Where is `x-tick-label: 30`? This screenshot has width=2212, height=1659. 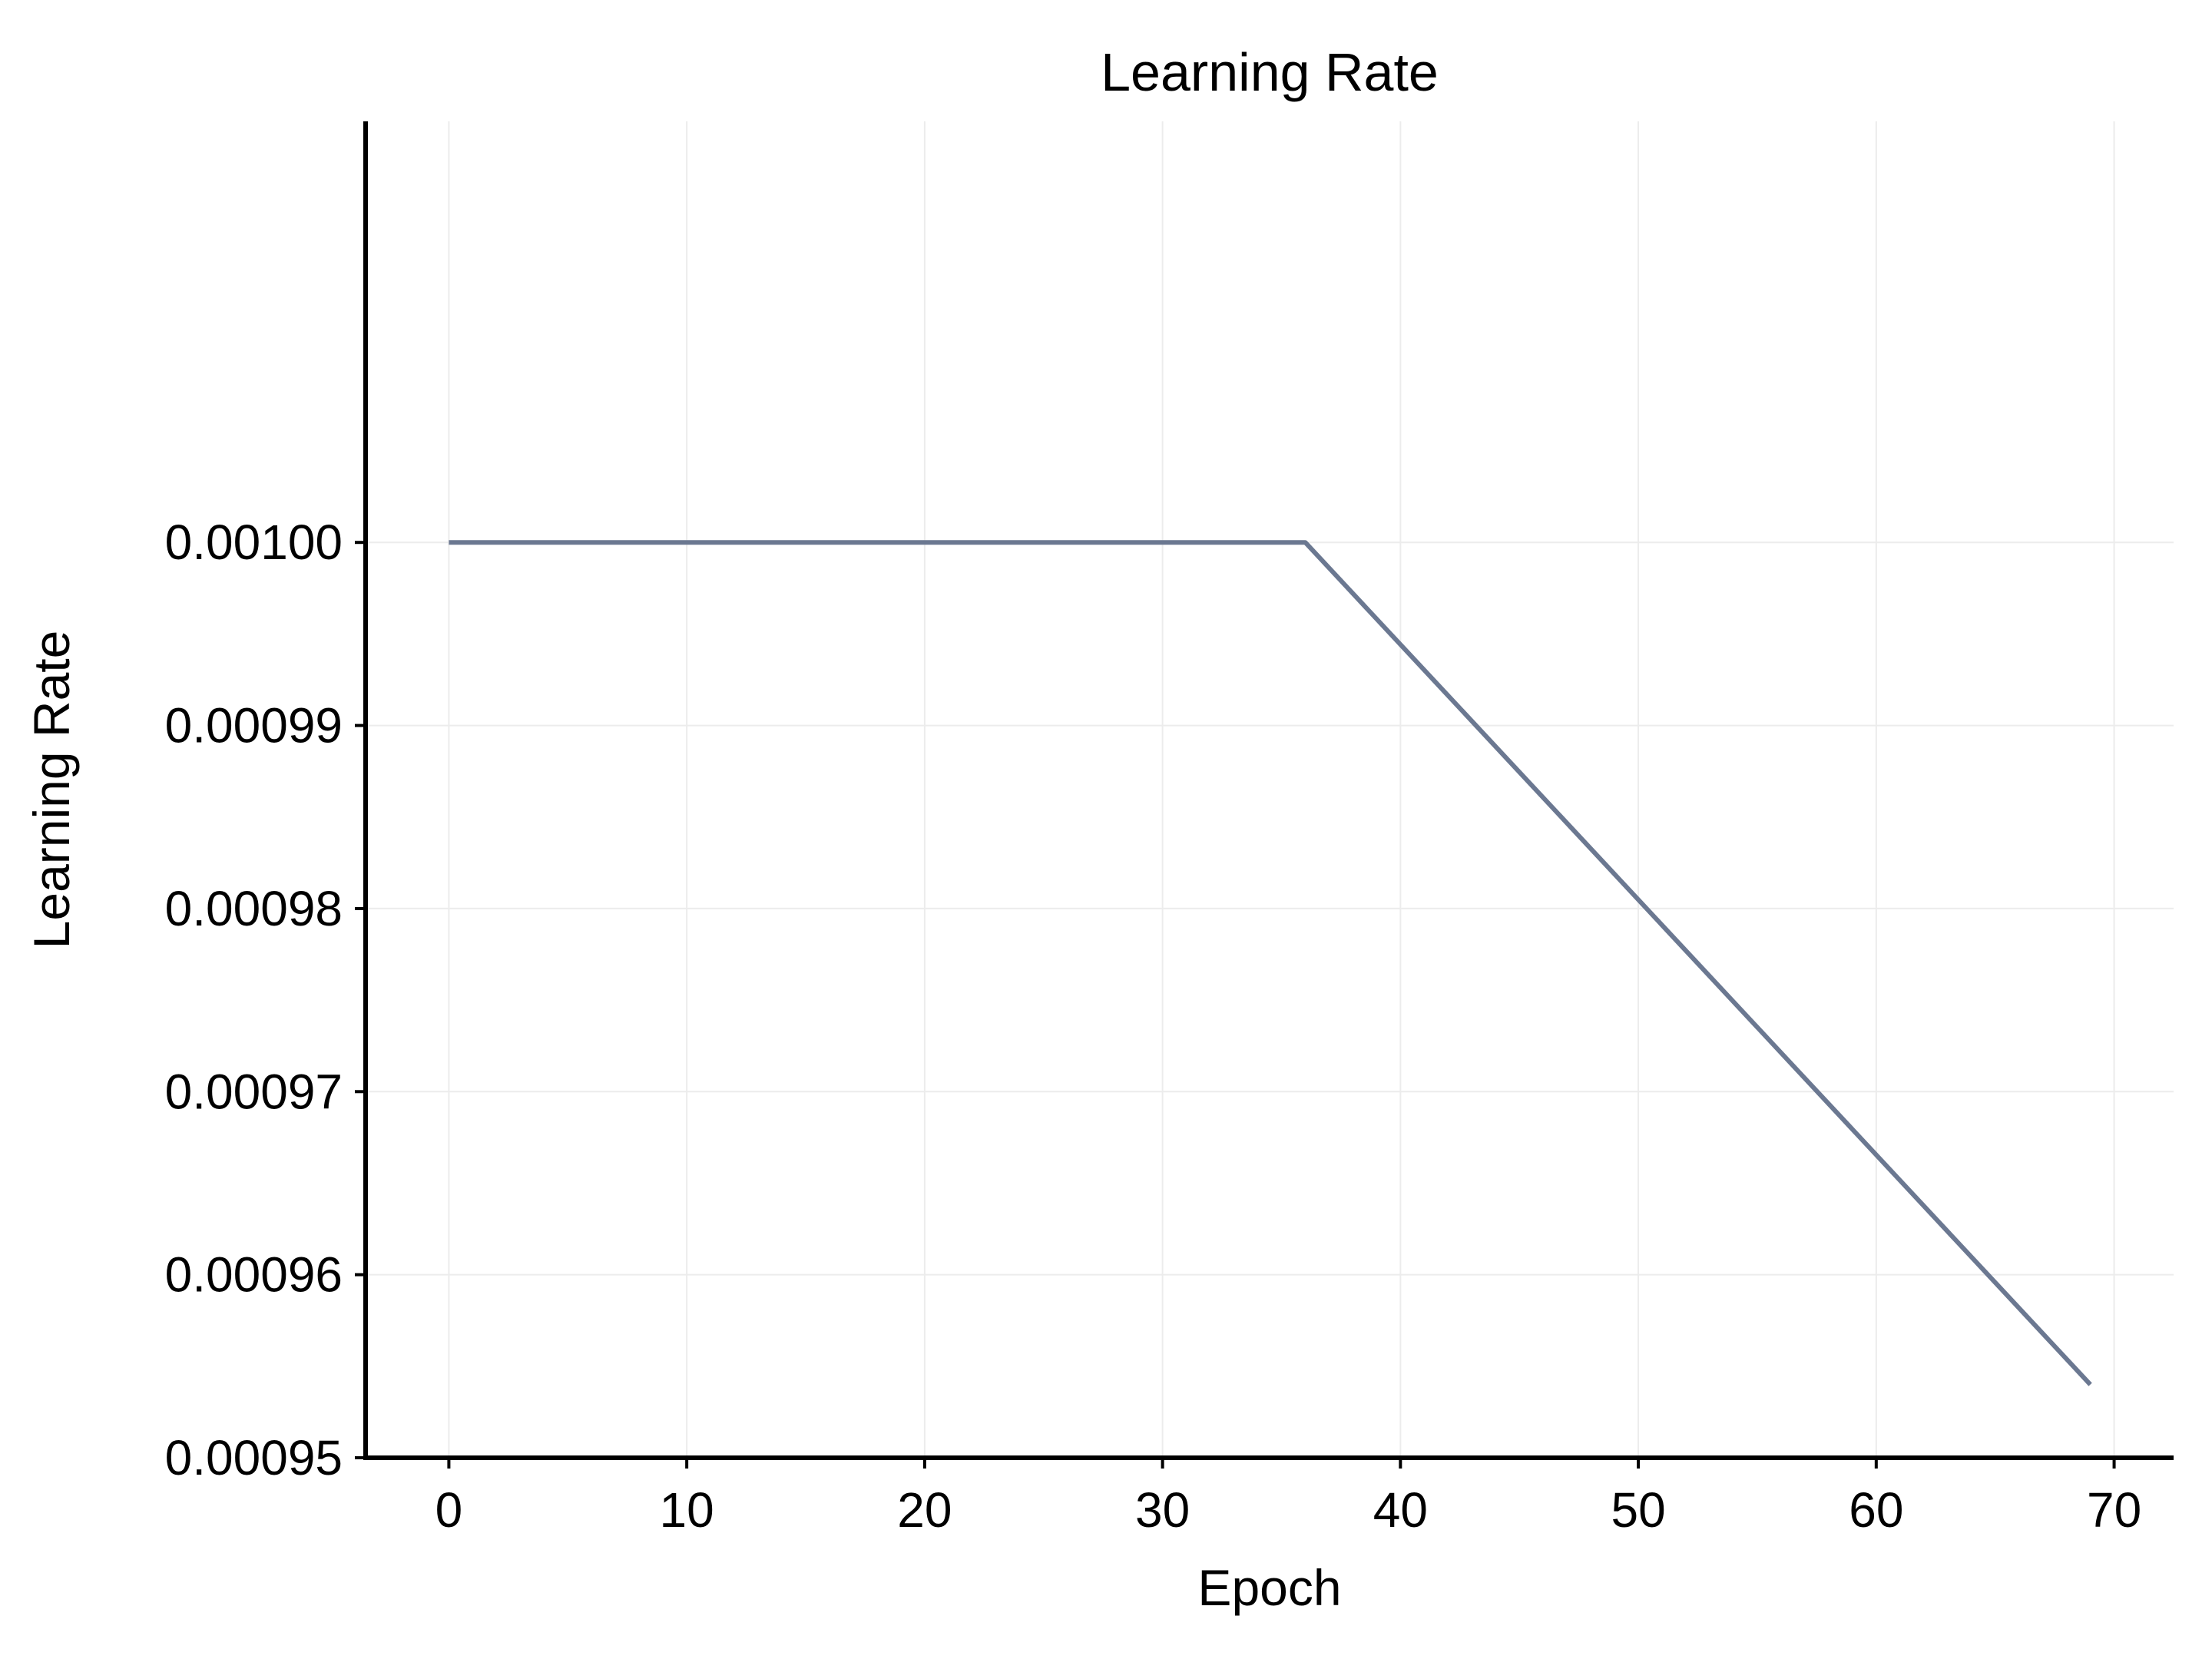 x-tick-label: 30 is located at coordinates (1163, 1510).